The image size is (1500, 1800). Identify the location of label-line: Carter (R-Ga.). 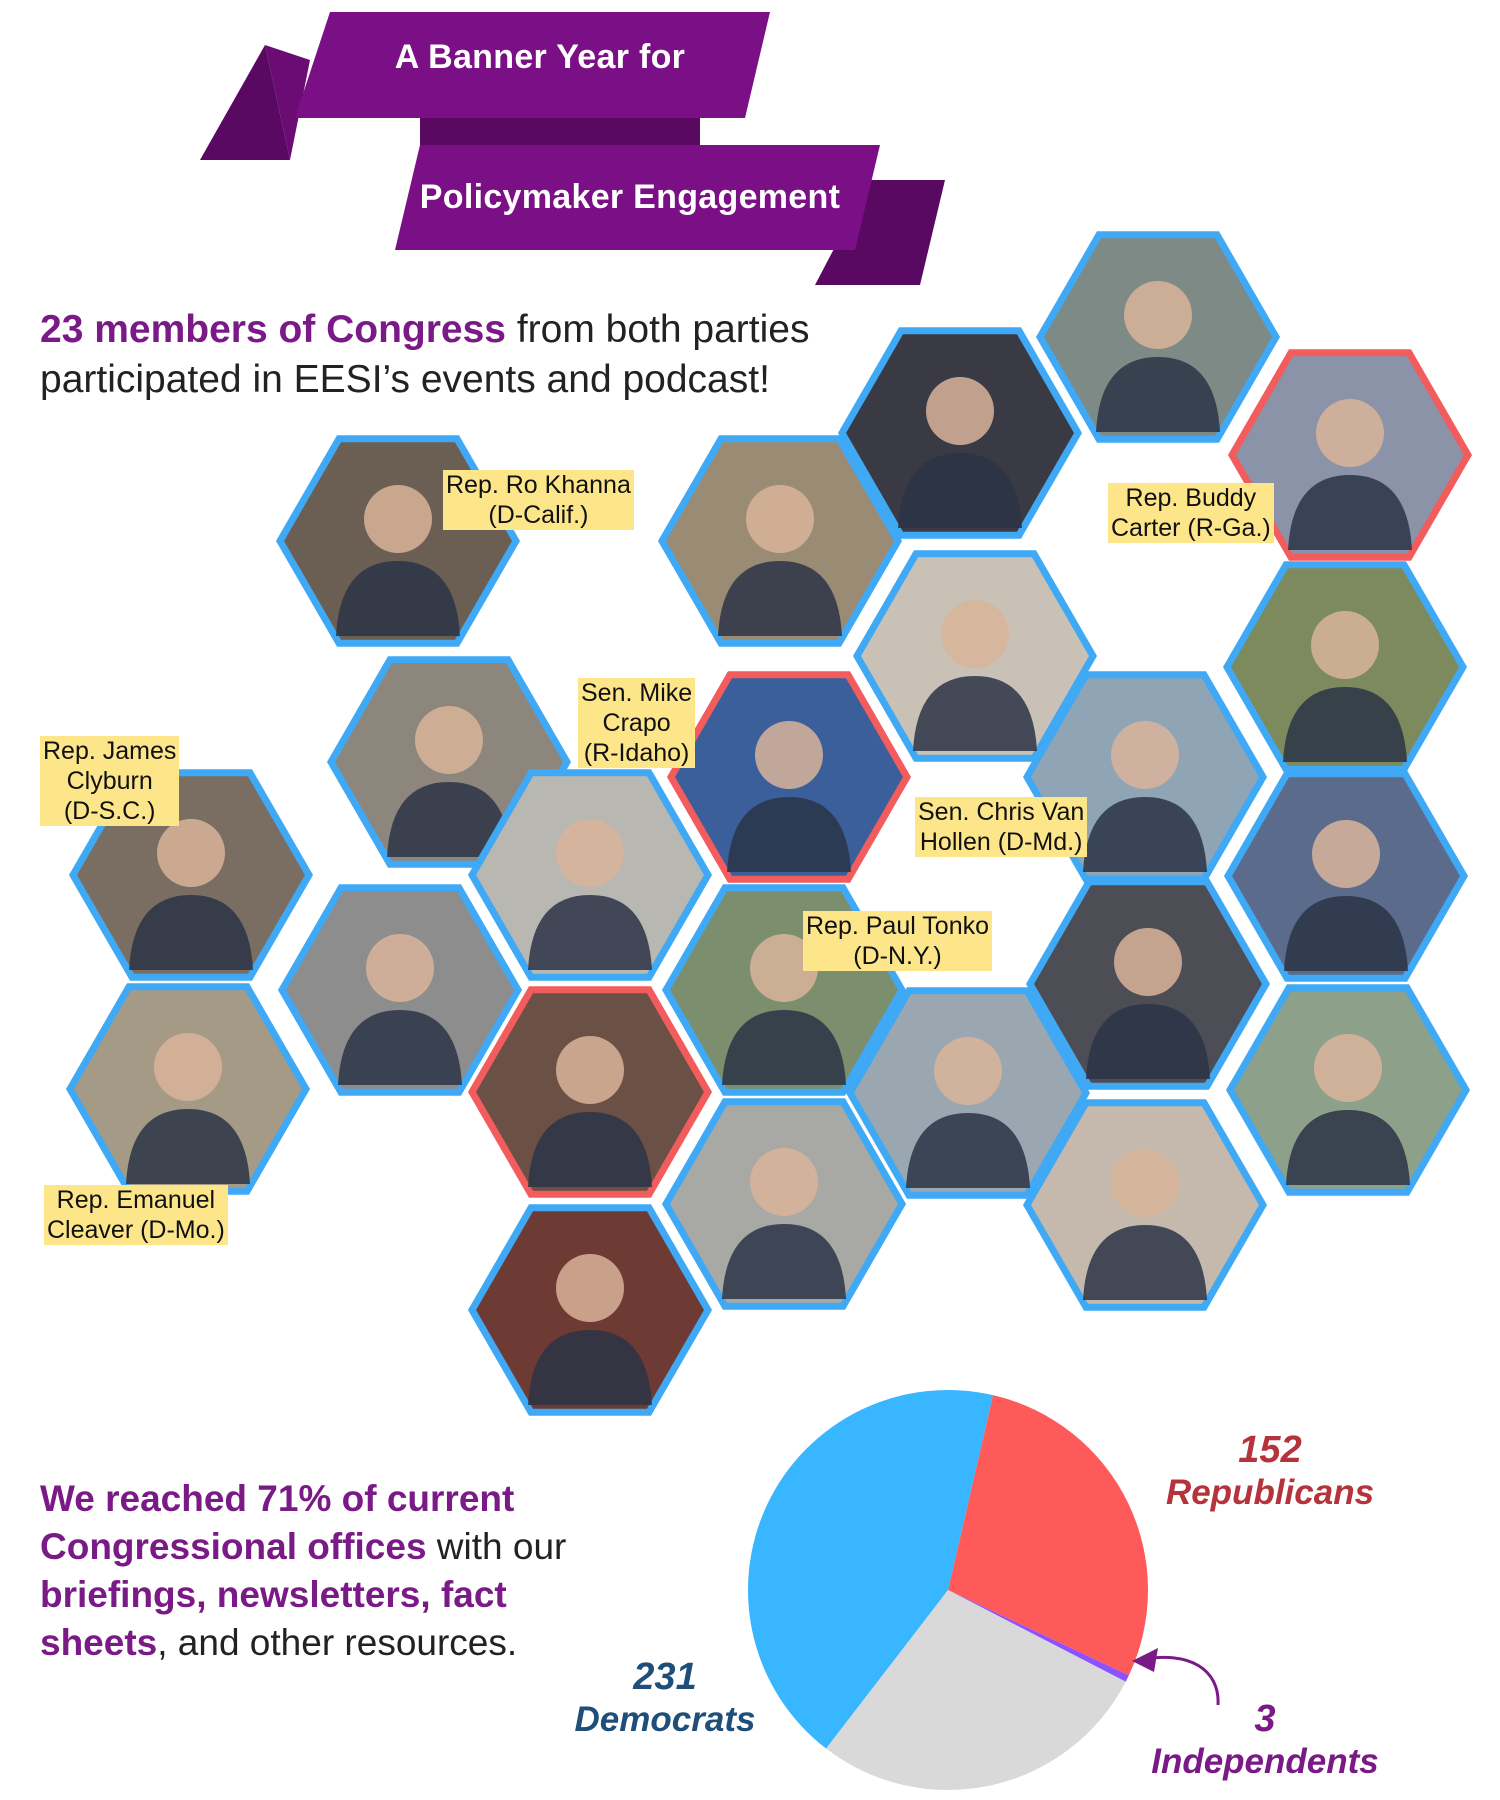
(1191, 528).